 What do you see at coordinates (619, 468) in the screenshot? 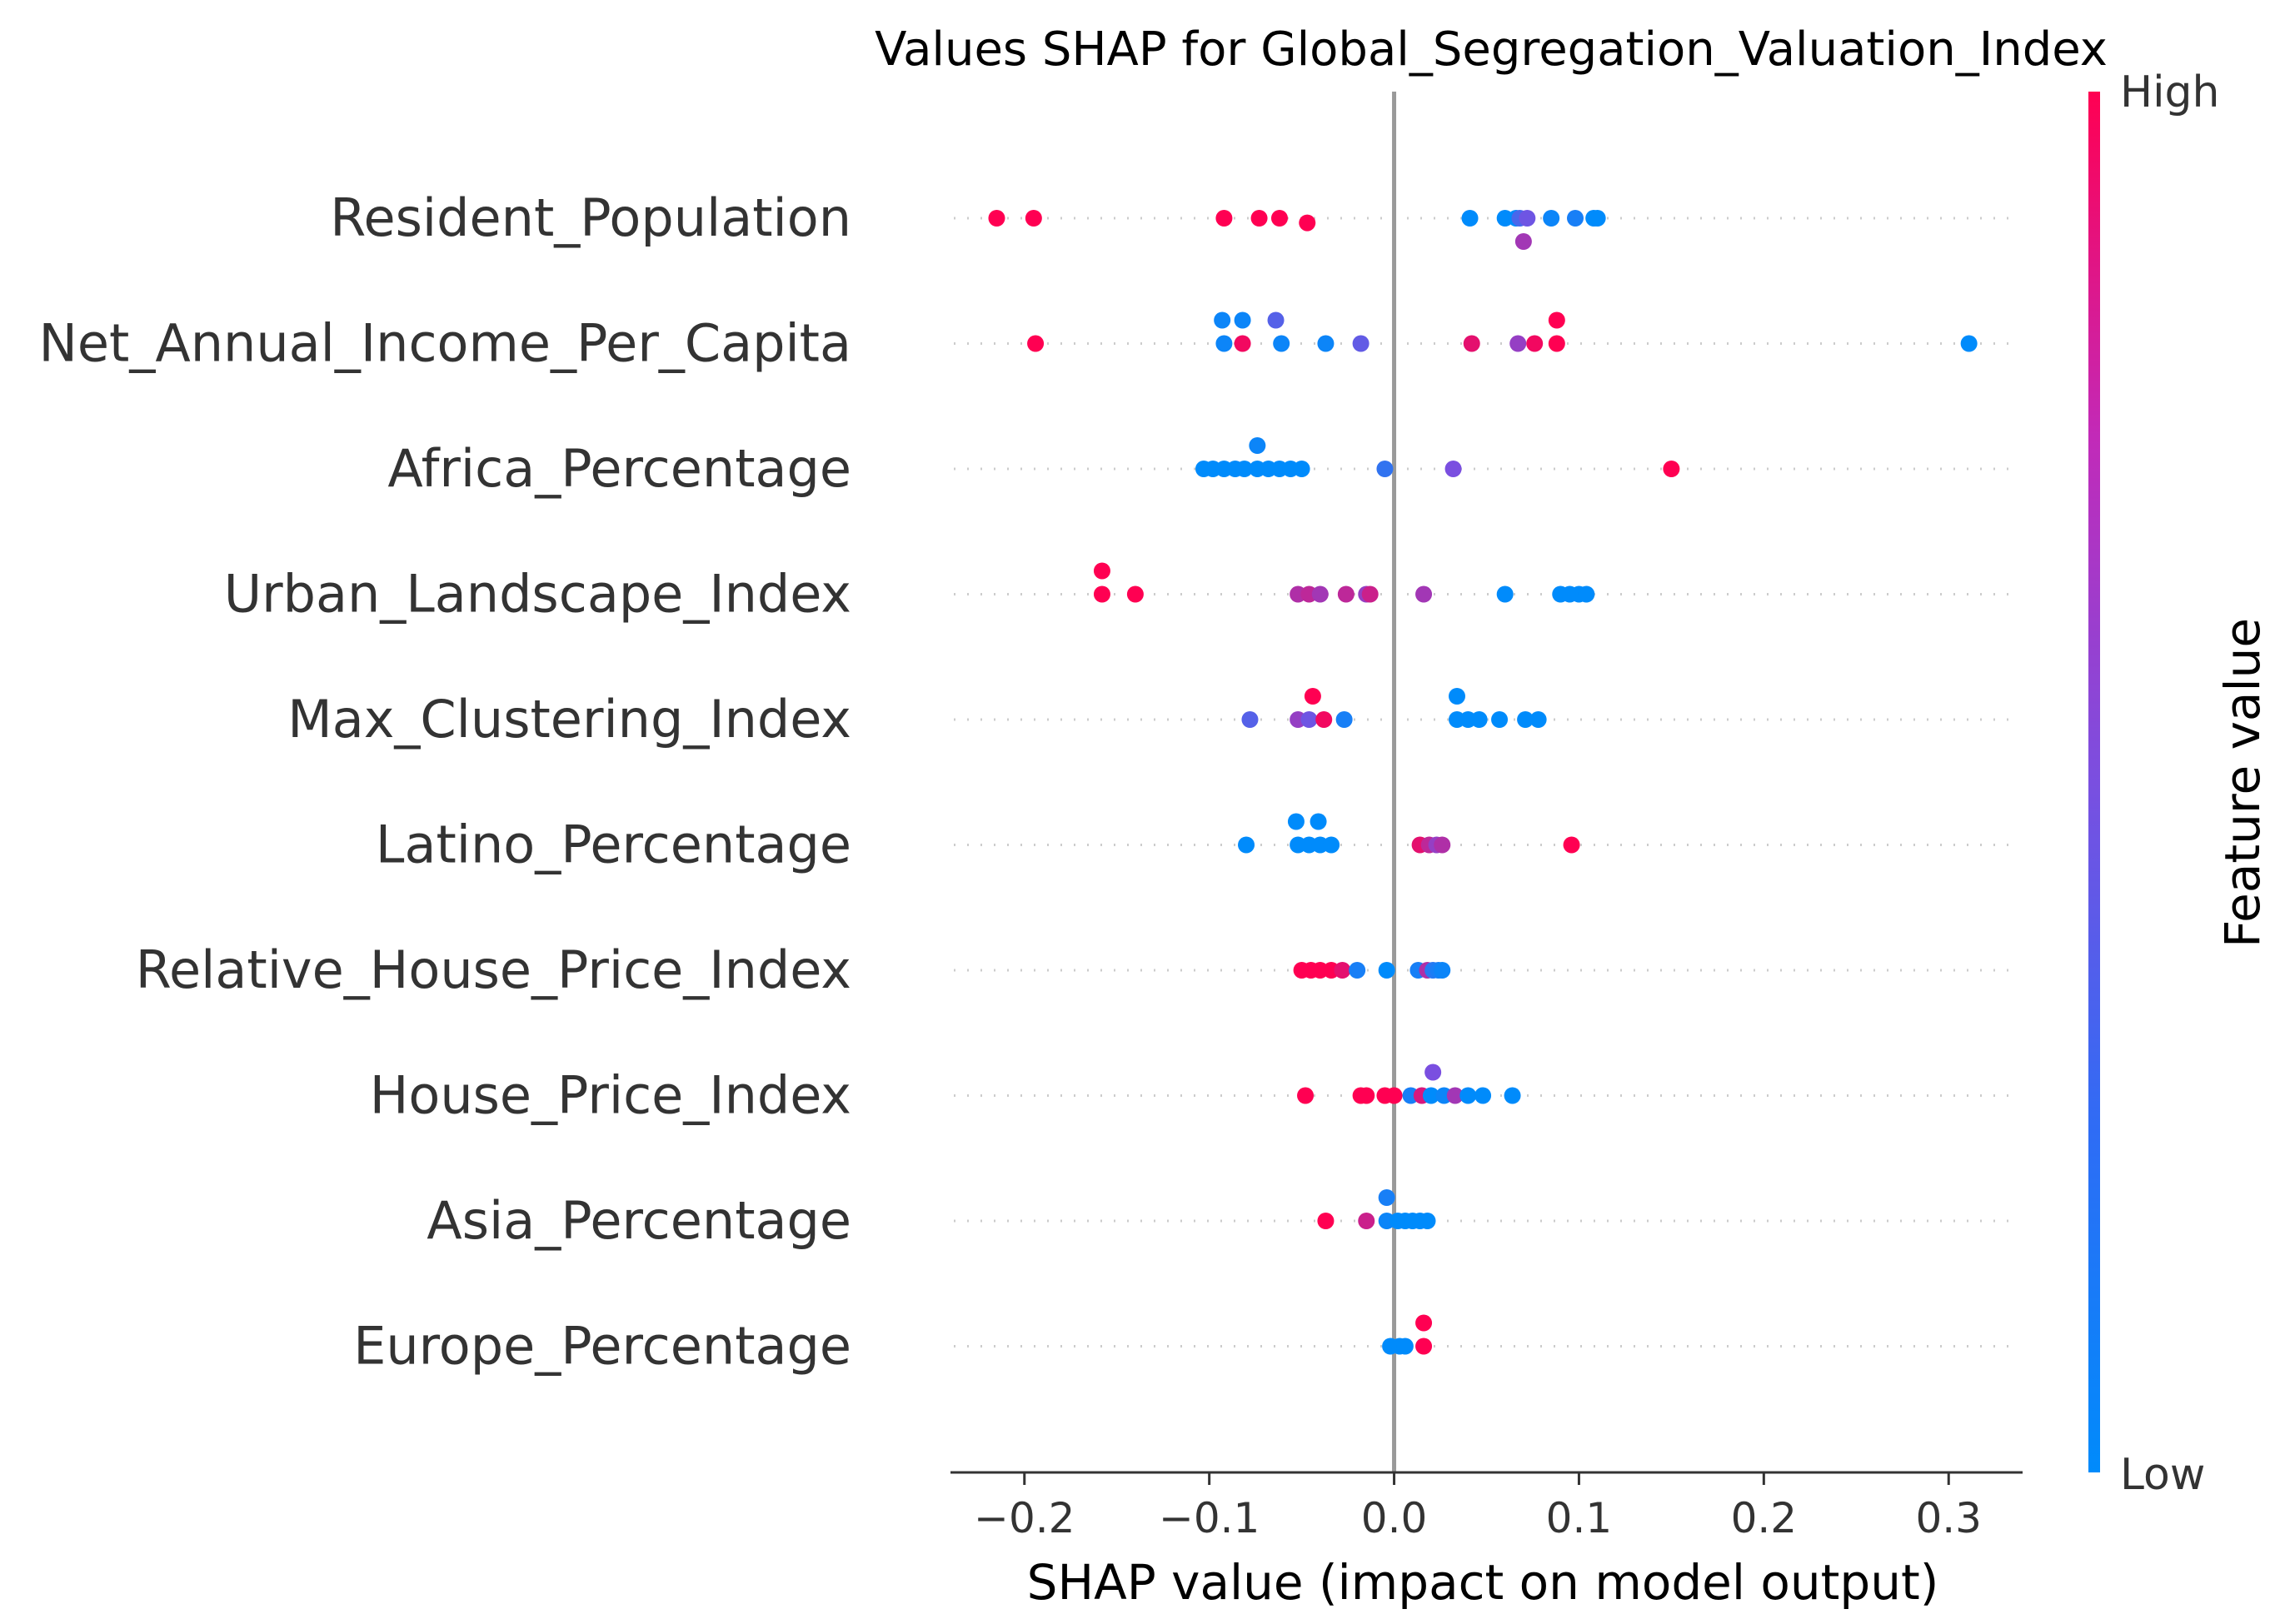
I see `feature-label: Africa_Percentage` at bounding box center [619, 468].